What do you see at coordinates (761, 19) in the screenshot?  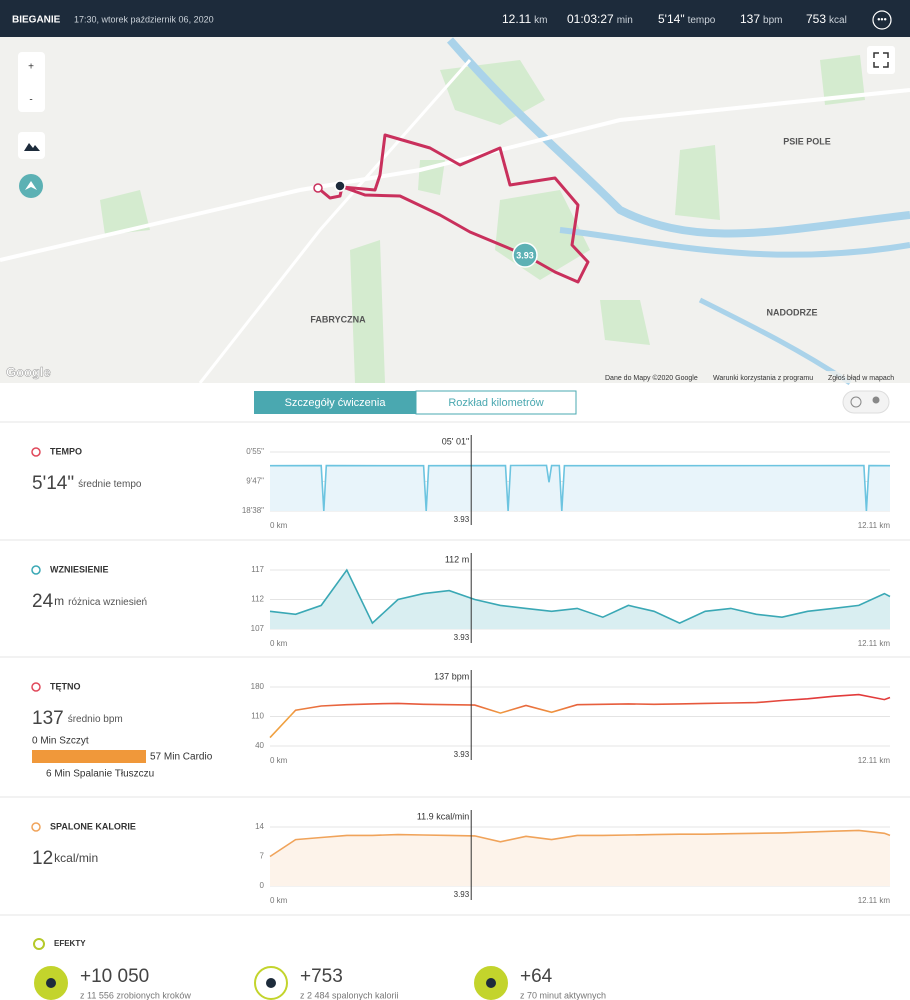 I see `header-stat: 137 bpm` at bounding box center [761, 19].